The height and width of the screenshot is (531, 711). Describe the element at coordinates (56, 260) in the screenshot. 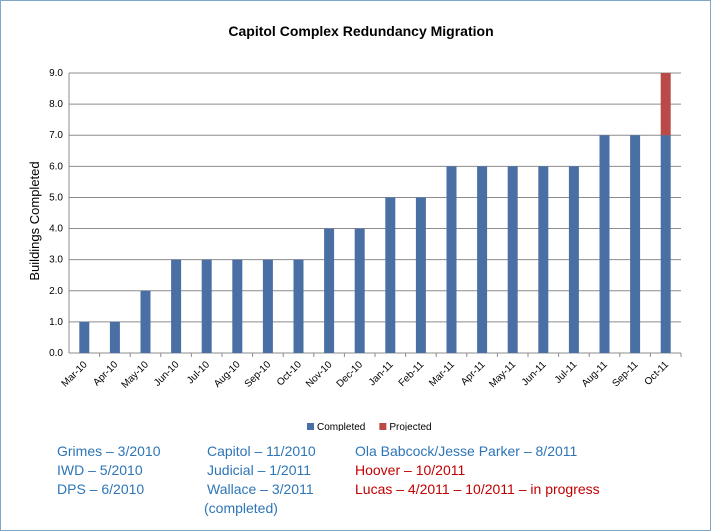

I see `y-tick-label: 3.0` at that location.